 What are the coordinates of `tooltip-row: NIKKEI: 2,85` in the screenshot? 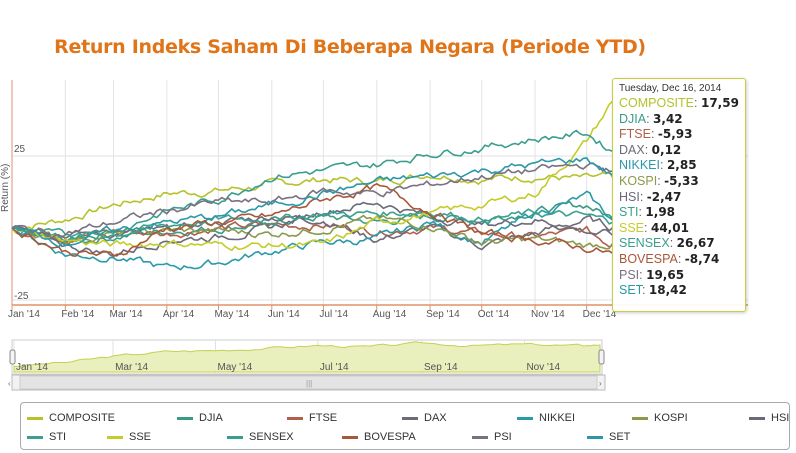 It's located at (679, 166).